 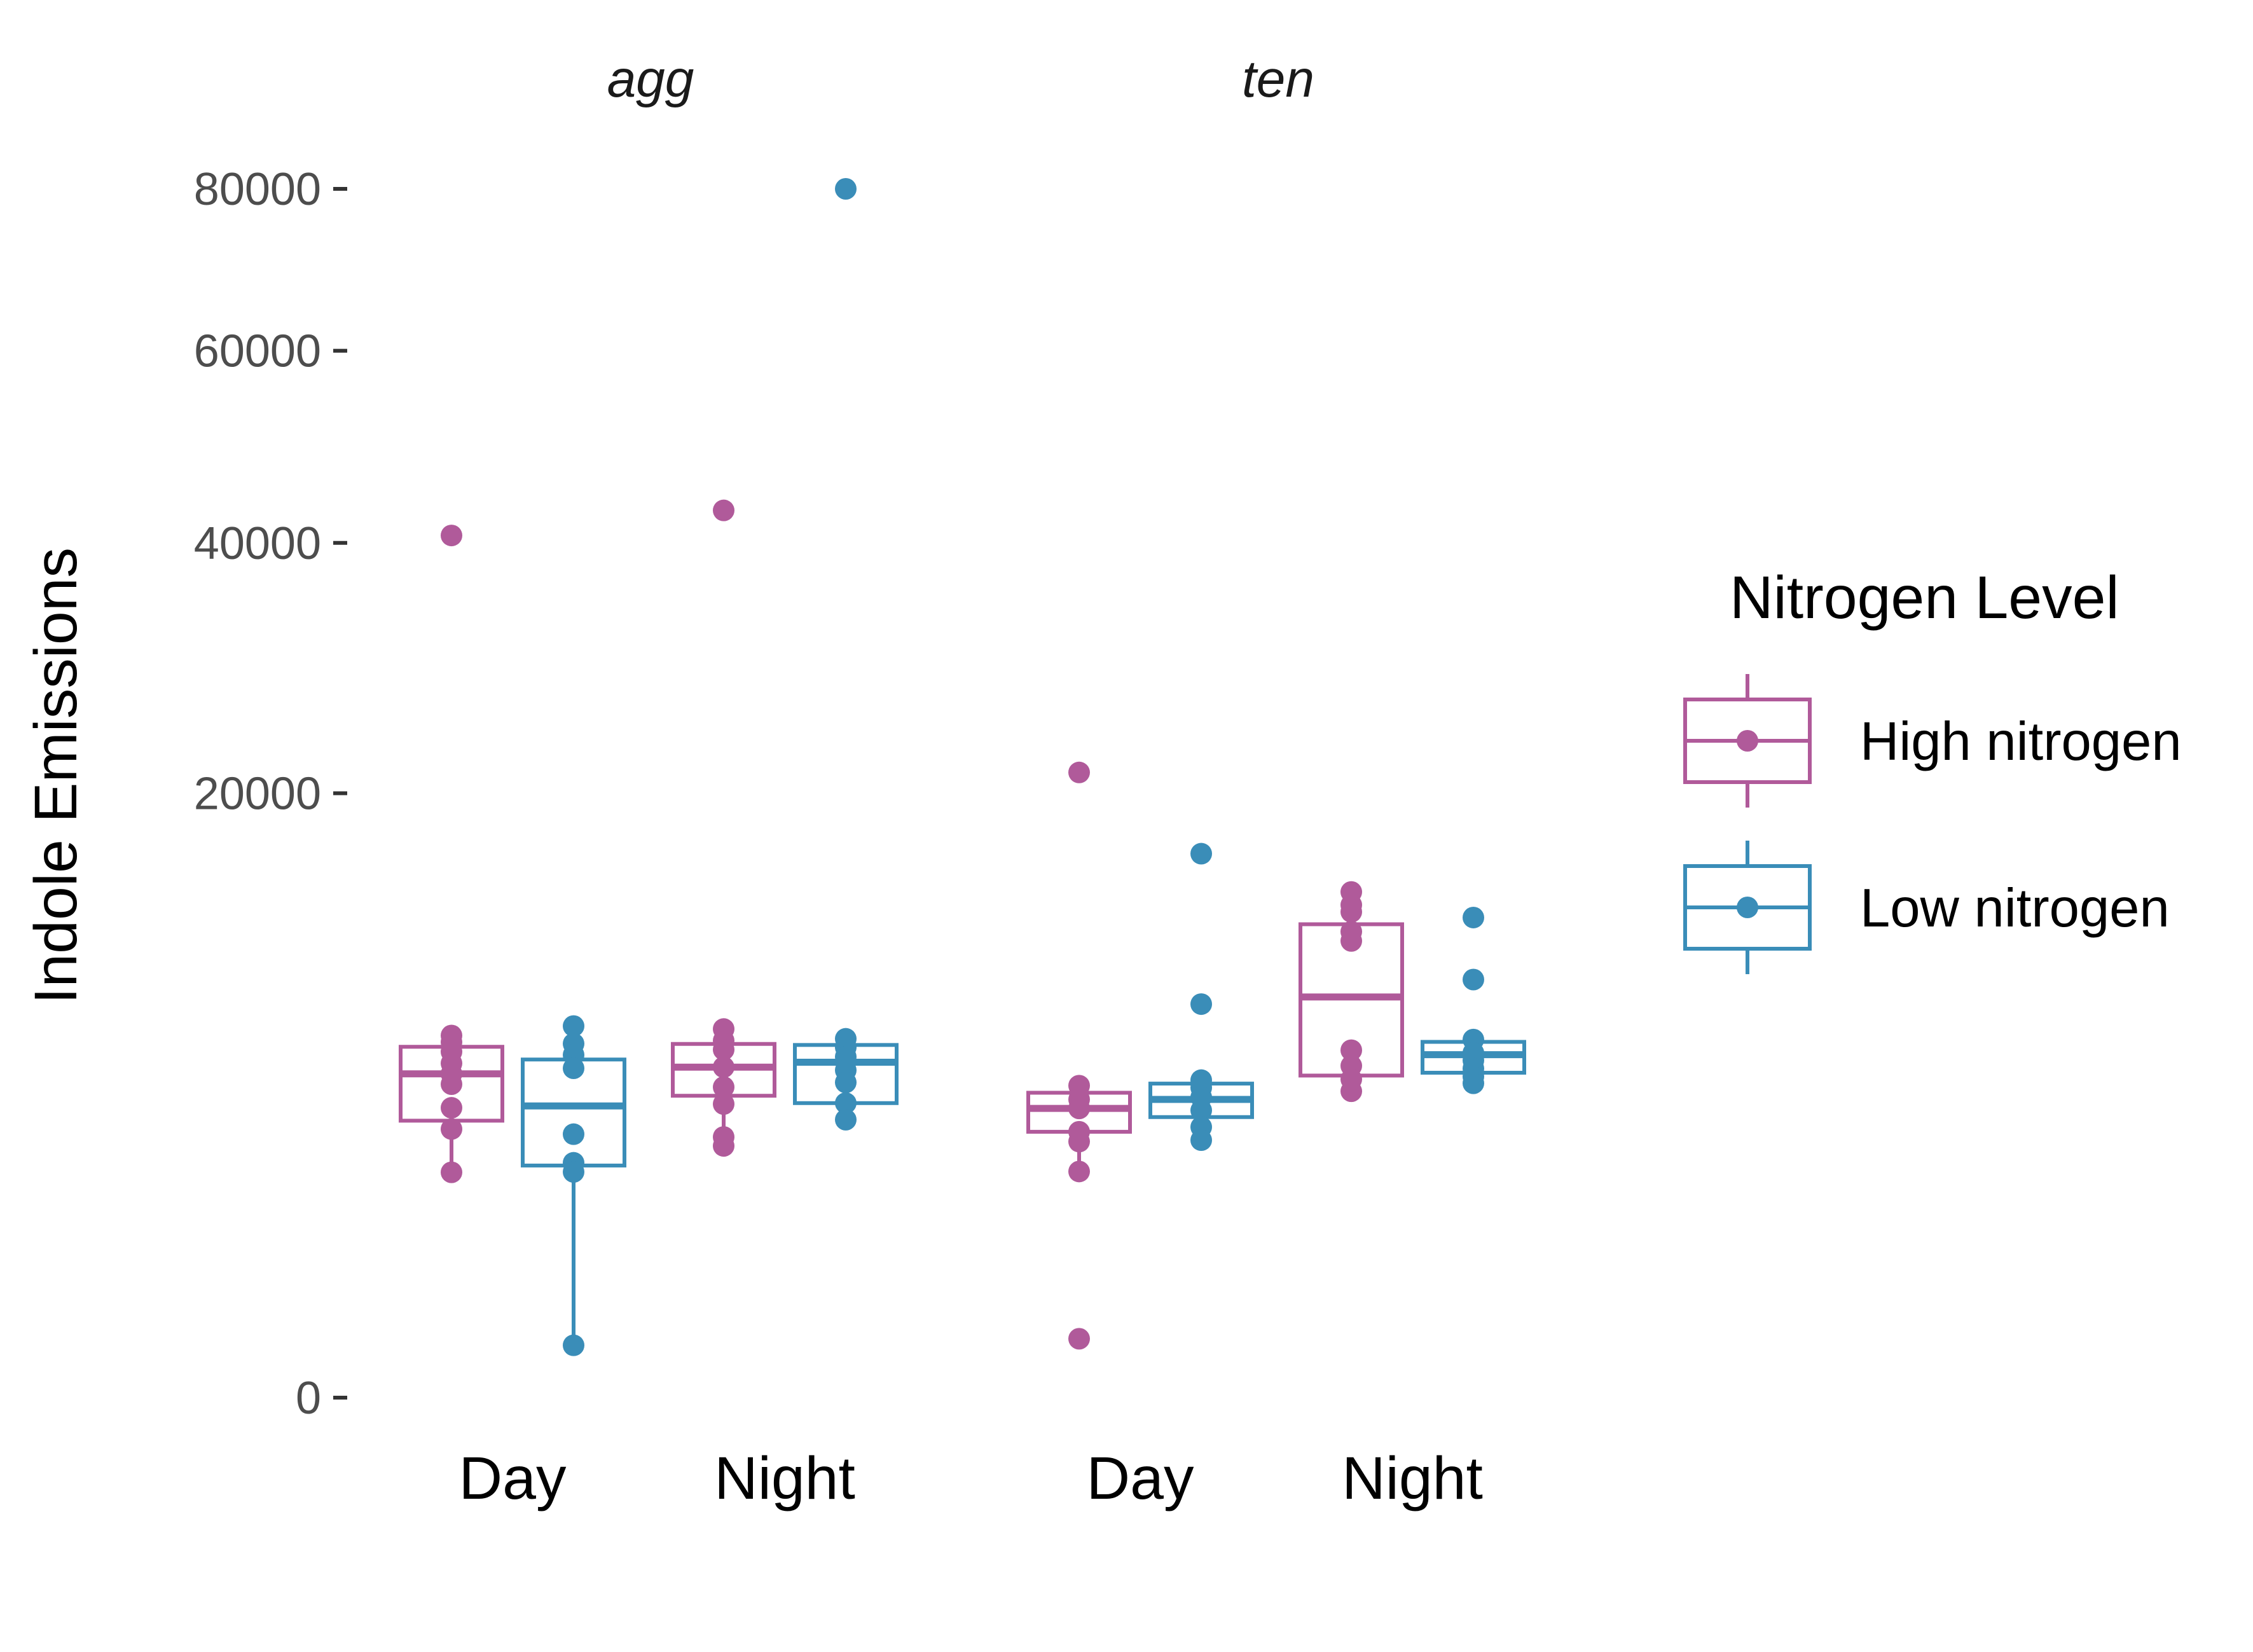 What do you see at coordinates (1412, 1479) in the screenshot?
I see `x-tick-label-ten-night: Night` at bounding box center [1412, 1479].